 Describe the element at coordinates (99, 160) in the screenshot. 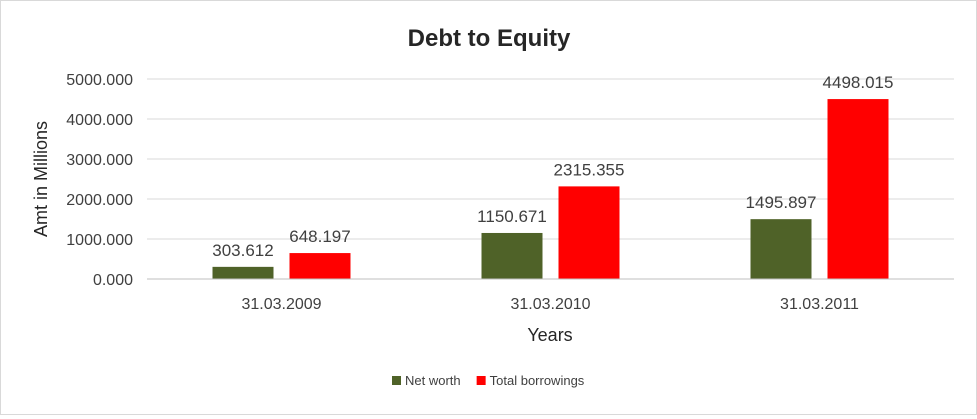

I see `y-tick-label: 3000.000` at that location.